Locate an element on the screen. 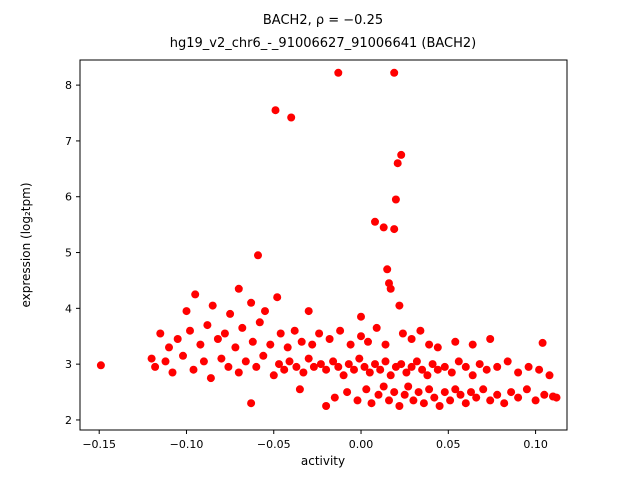 The width and height of the screenshot is (640, 480). y-tick-label: 8 is located at coordinates (68, 85).